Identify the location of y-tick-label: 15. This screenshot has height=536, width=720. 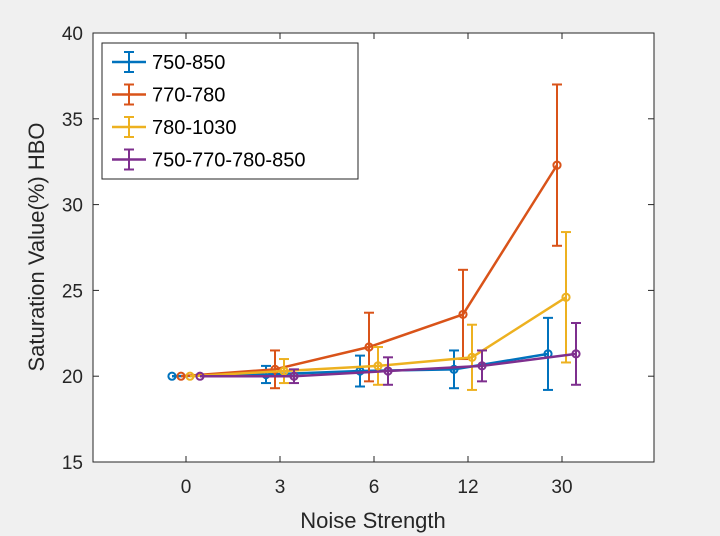
(72, 463).